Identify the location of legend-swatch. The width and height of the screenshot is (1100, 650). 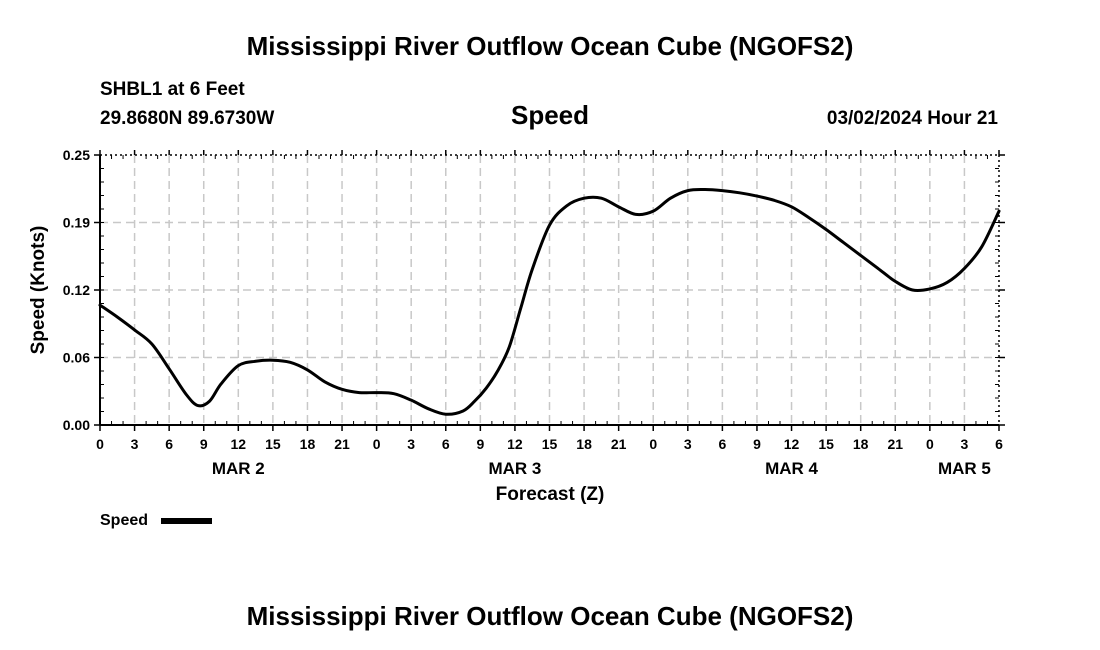
(186, 521).